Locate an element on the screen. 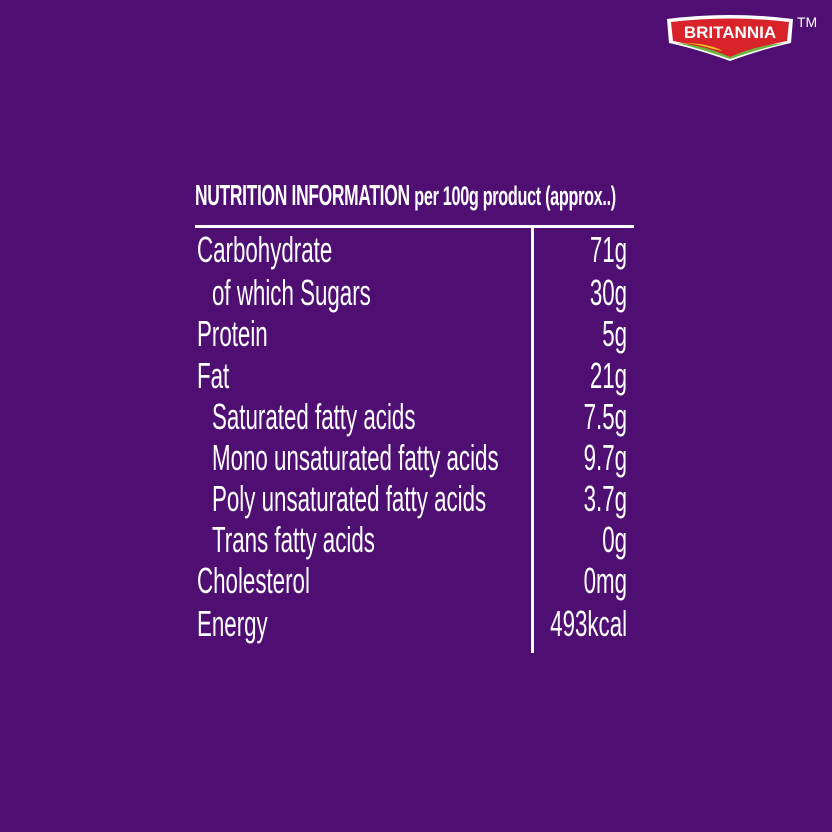  nutrient-label: Mono unsaturated fatty acids is located at coordinates (355, 457).